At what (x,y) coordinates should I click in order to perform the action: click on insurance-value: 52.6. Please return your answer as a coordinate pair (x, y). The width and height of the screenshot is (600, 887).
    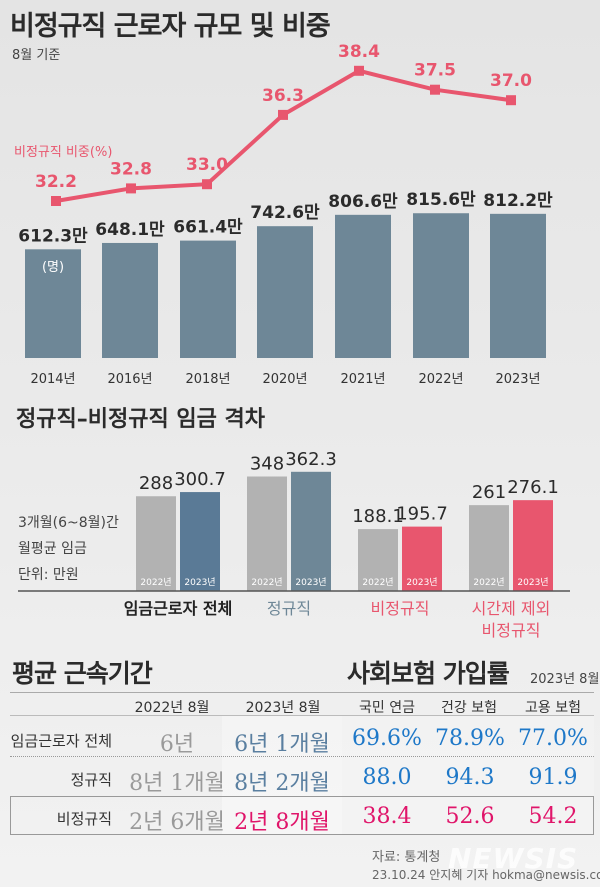
    Looking at the image, I should click on (470, 816).